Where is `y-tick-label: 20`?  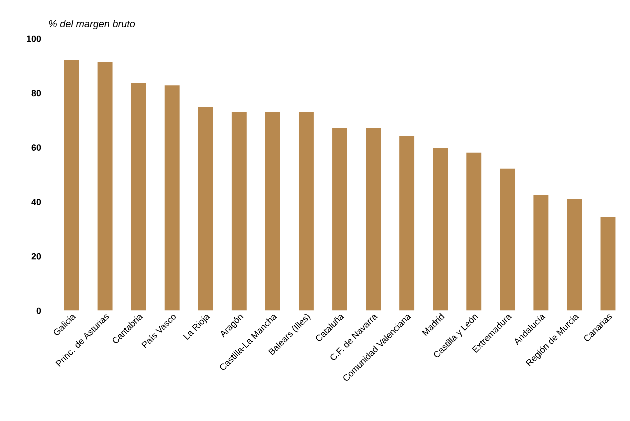
y-tick-label: 20 is located at coordinates (37, 256).